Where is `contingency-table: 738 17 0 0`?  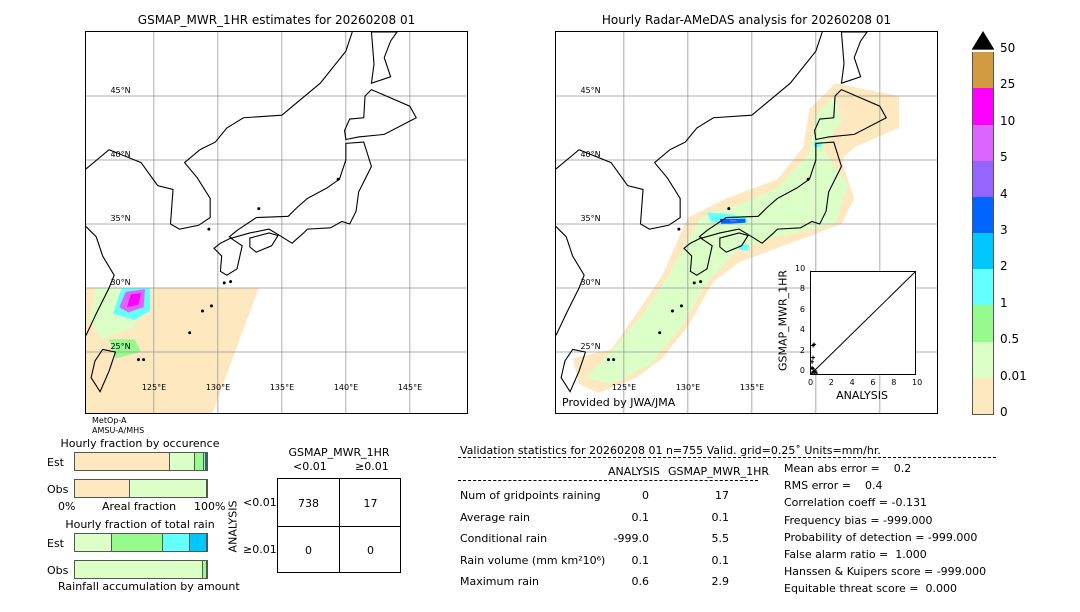
contingency-table: 738 17 0 0 is located at coordinates (339, 525).